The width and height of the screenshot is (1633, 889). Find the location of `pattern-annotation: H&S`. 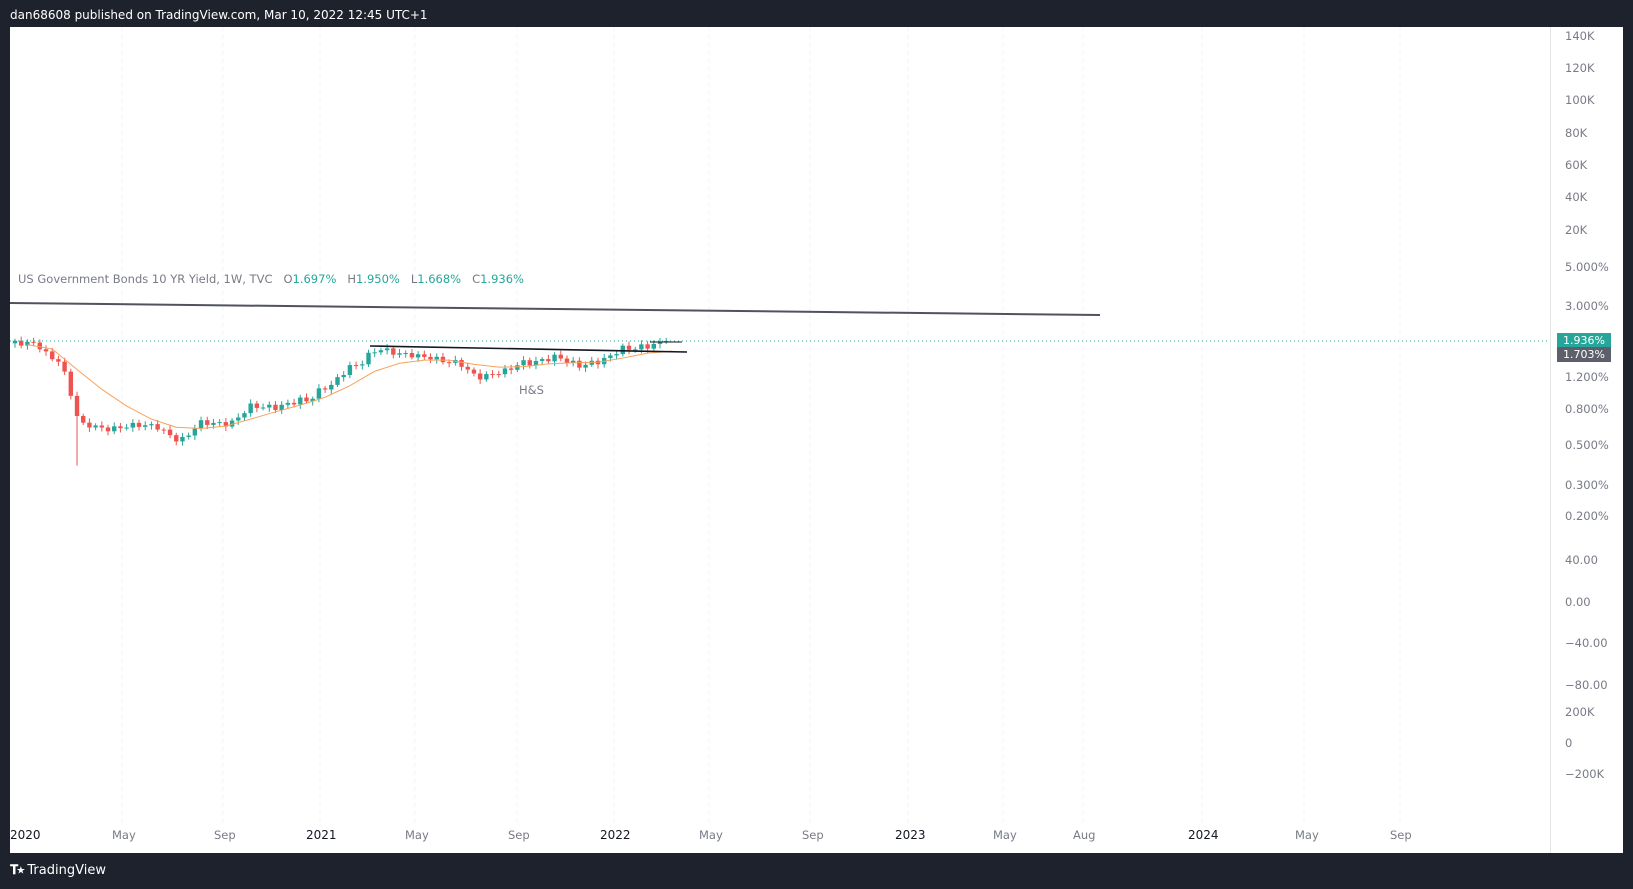

pattern-annotation: H&S is located at coordinates (531, 390).